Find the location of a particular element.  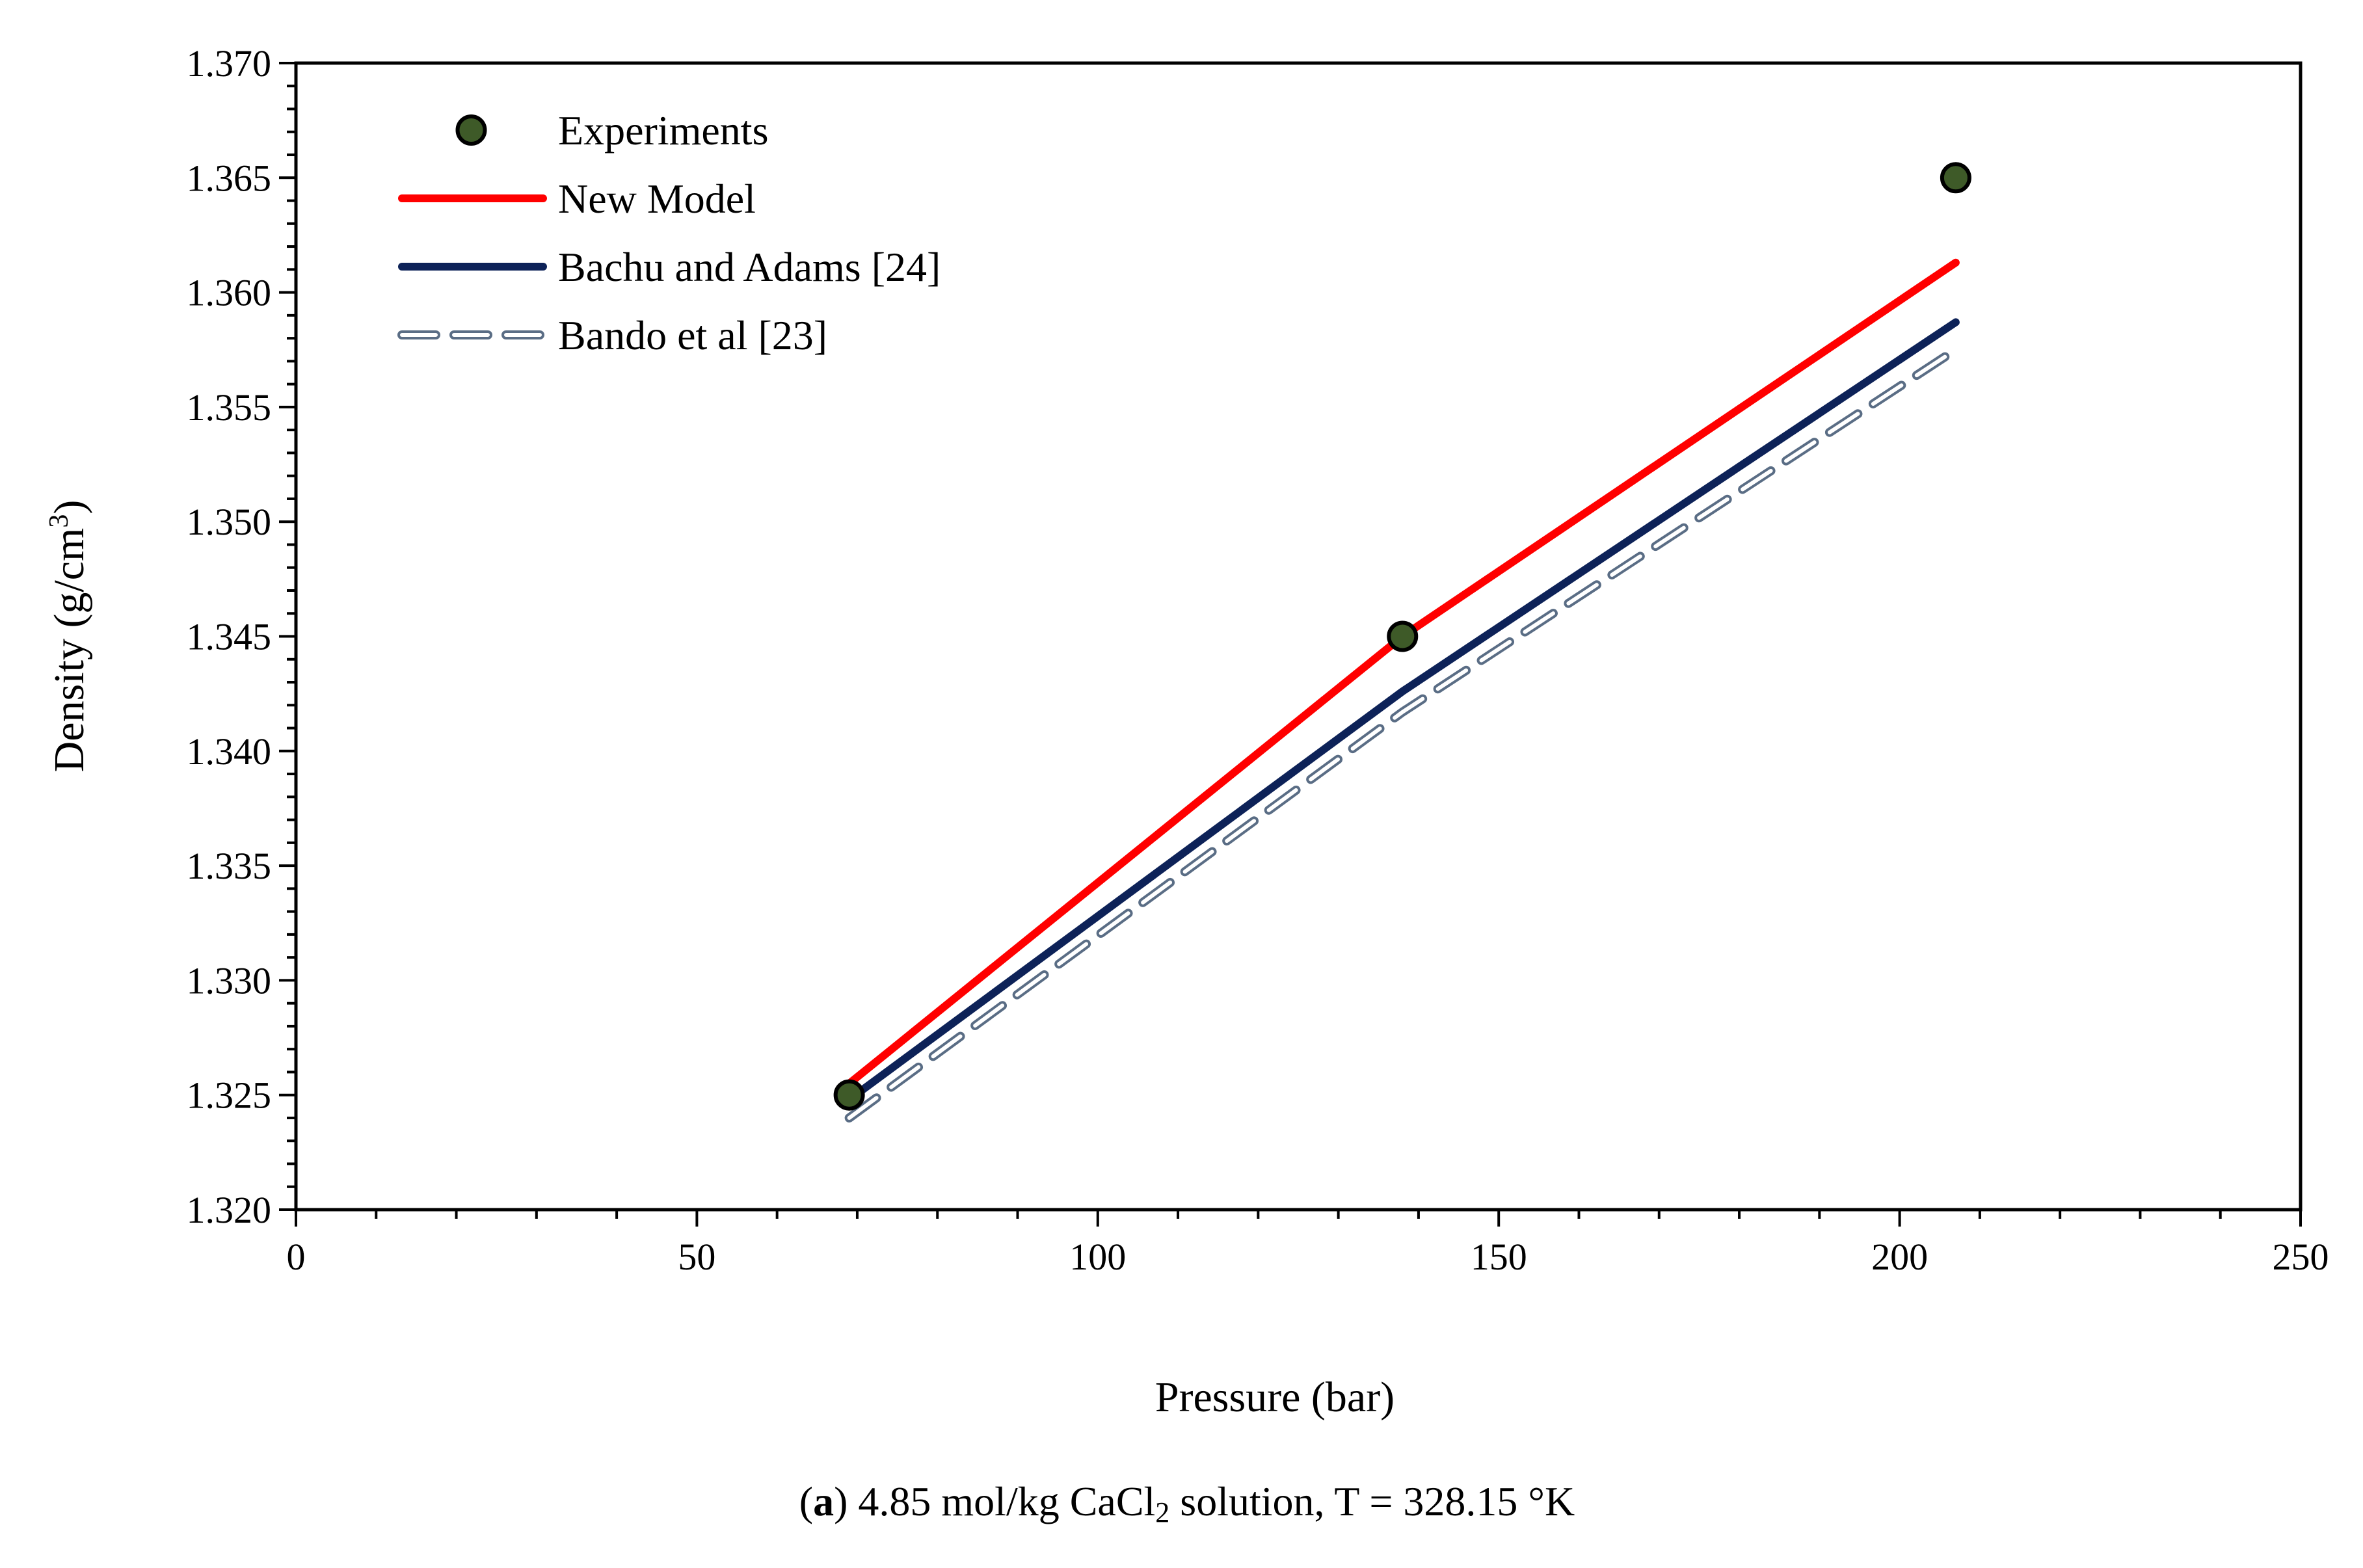

y-tick-label: 1.320 is located at coordinates (229, 1210).